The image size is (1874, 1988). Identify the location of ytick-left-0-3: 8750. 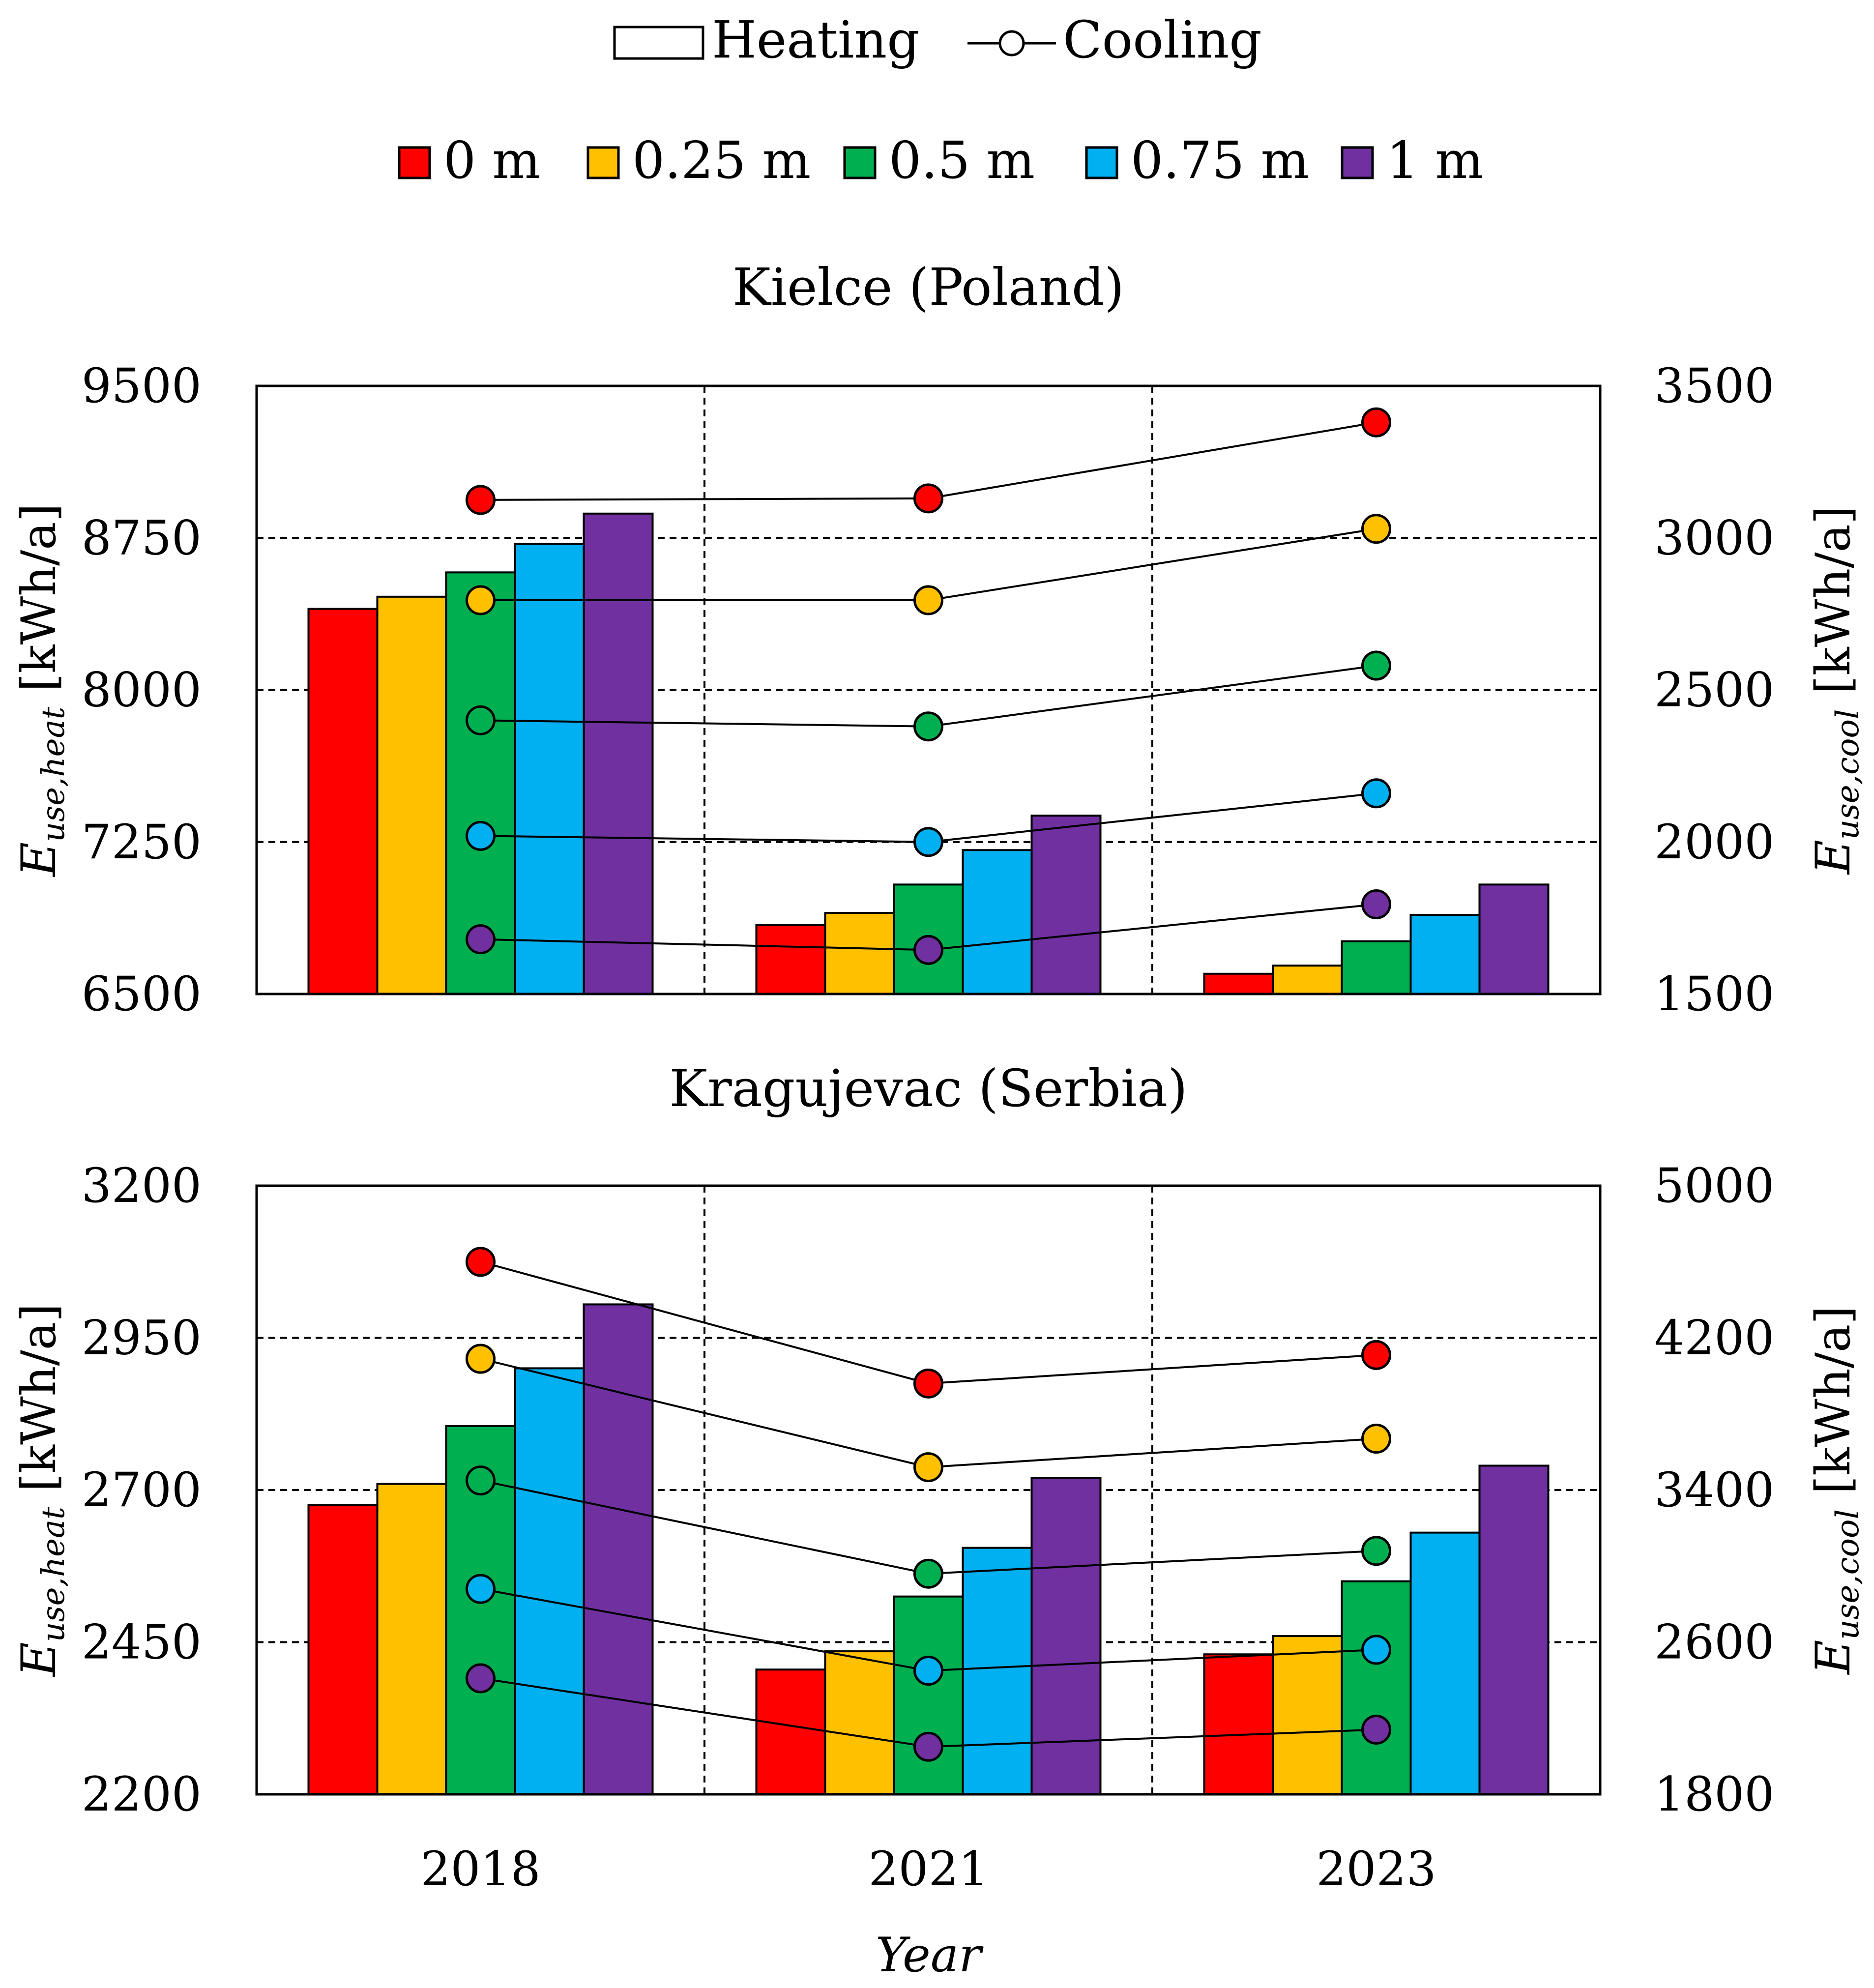
(142, 537).